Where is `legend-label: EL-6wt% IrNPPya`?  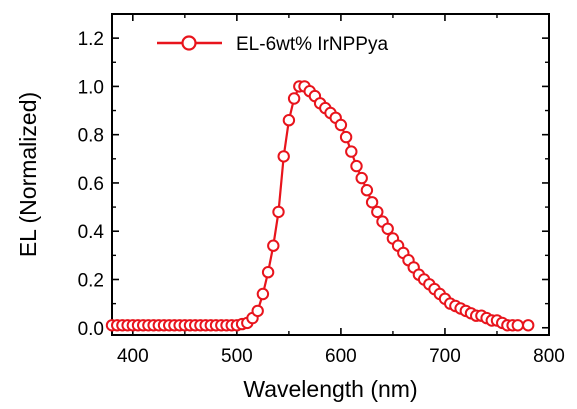
legend-label: EL-6wt% IrNPPya is located at coordinates (312, 44).